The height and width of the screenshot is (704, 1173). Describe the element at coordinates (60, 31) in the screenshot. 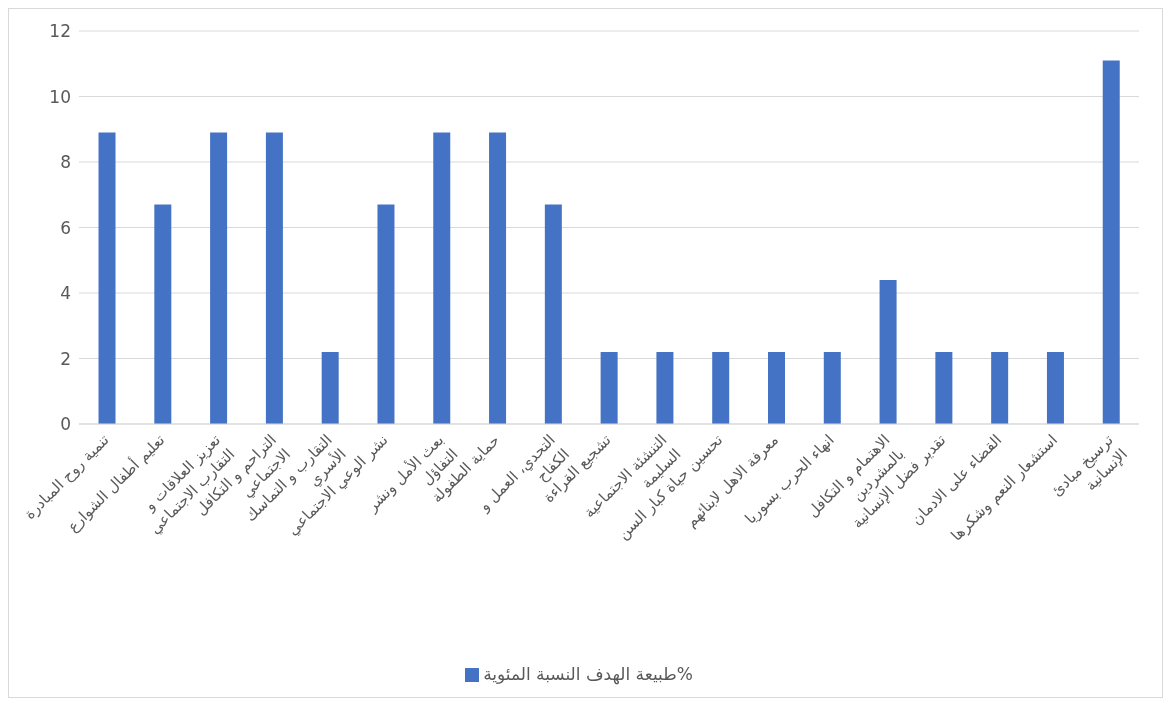

I see `y-tick-label: 12` at that location.